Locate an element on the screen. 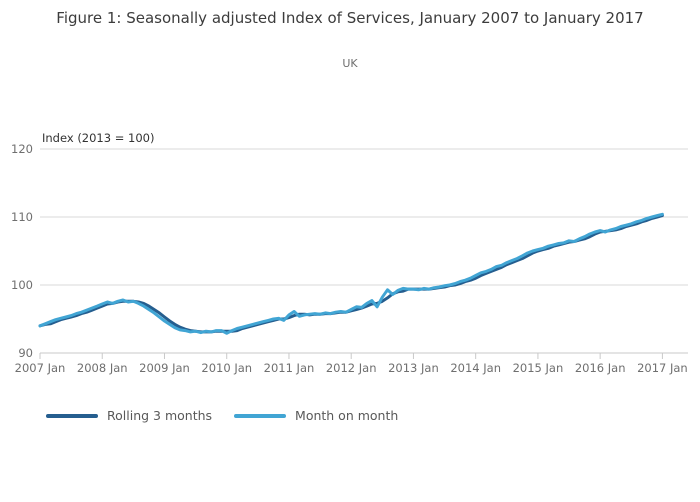 The image size is (700, 502). legend-item-month-on-month: Month on month is located at coordinates (316, 415).